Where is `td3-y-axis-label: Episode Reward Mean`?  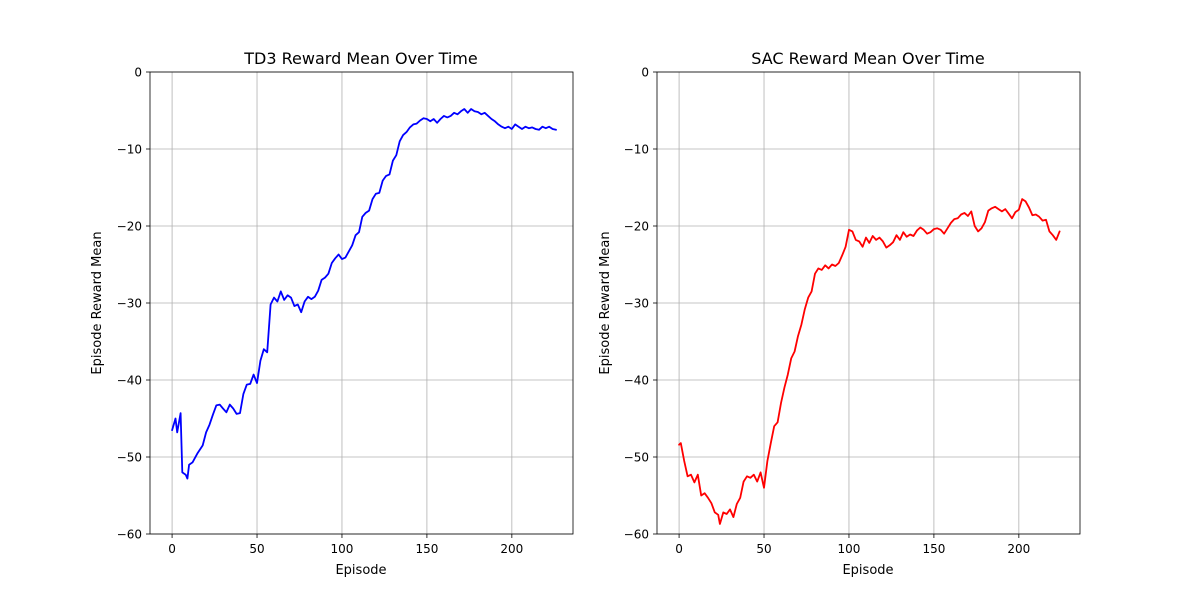 td3-y-axis-label: Episode Reward Mean is located at coordinates (97, 302).